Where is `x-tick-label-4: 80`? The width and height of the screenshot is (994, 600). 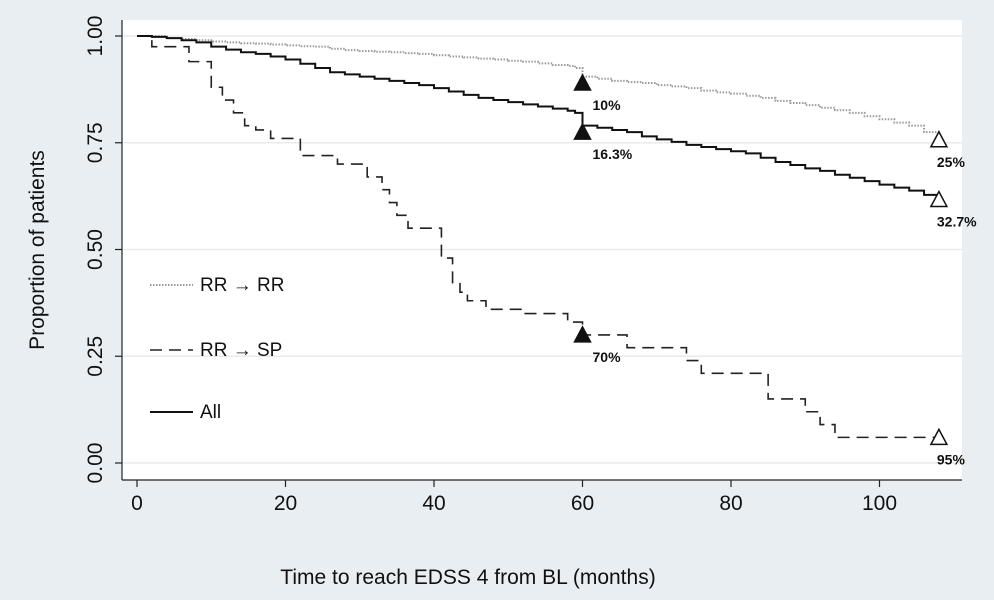 x-tick-label-4: 80 is located at coordinates (730, 503).